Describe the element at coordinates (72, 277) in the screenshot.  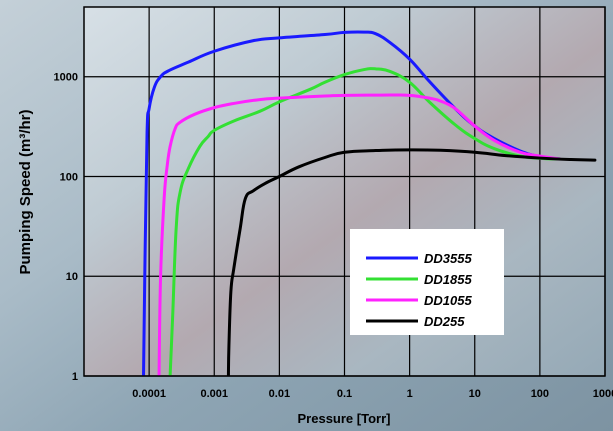
I see `y-tick-label: 10` at that location.